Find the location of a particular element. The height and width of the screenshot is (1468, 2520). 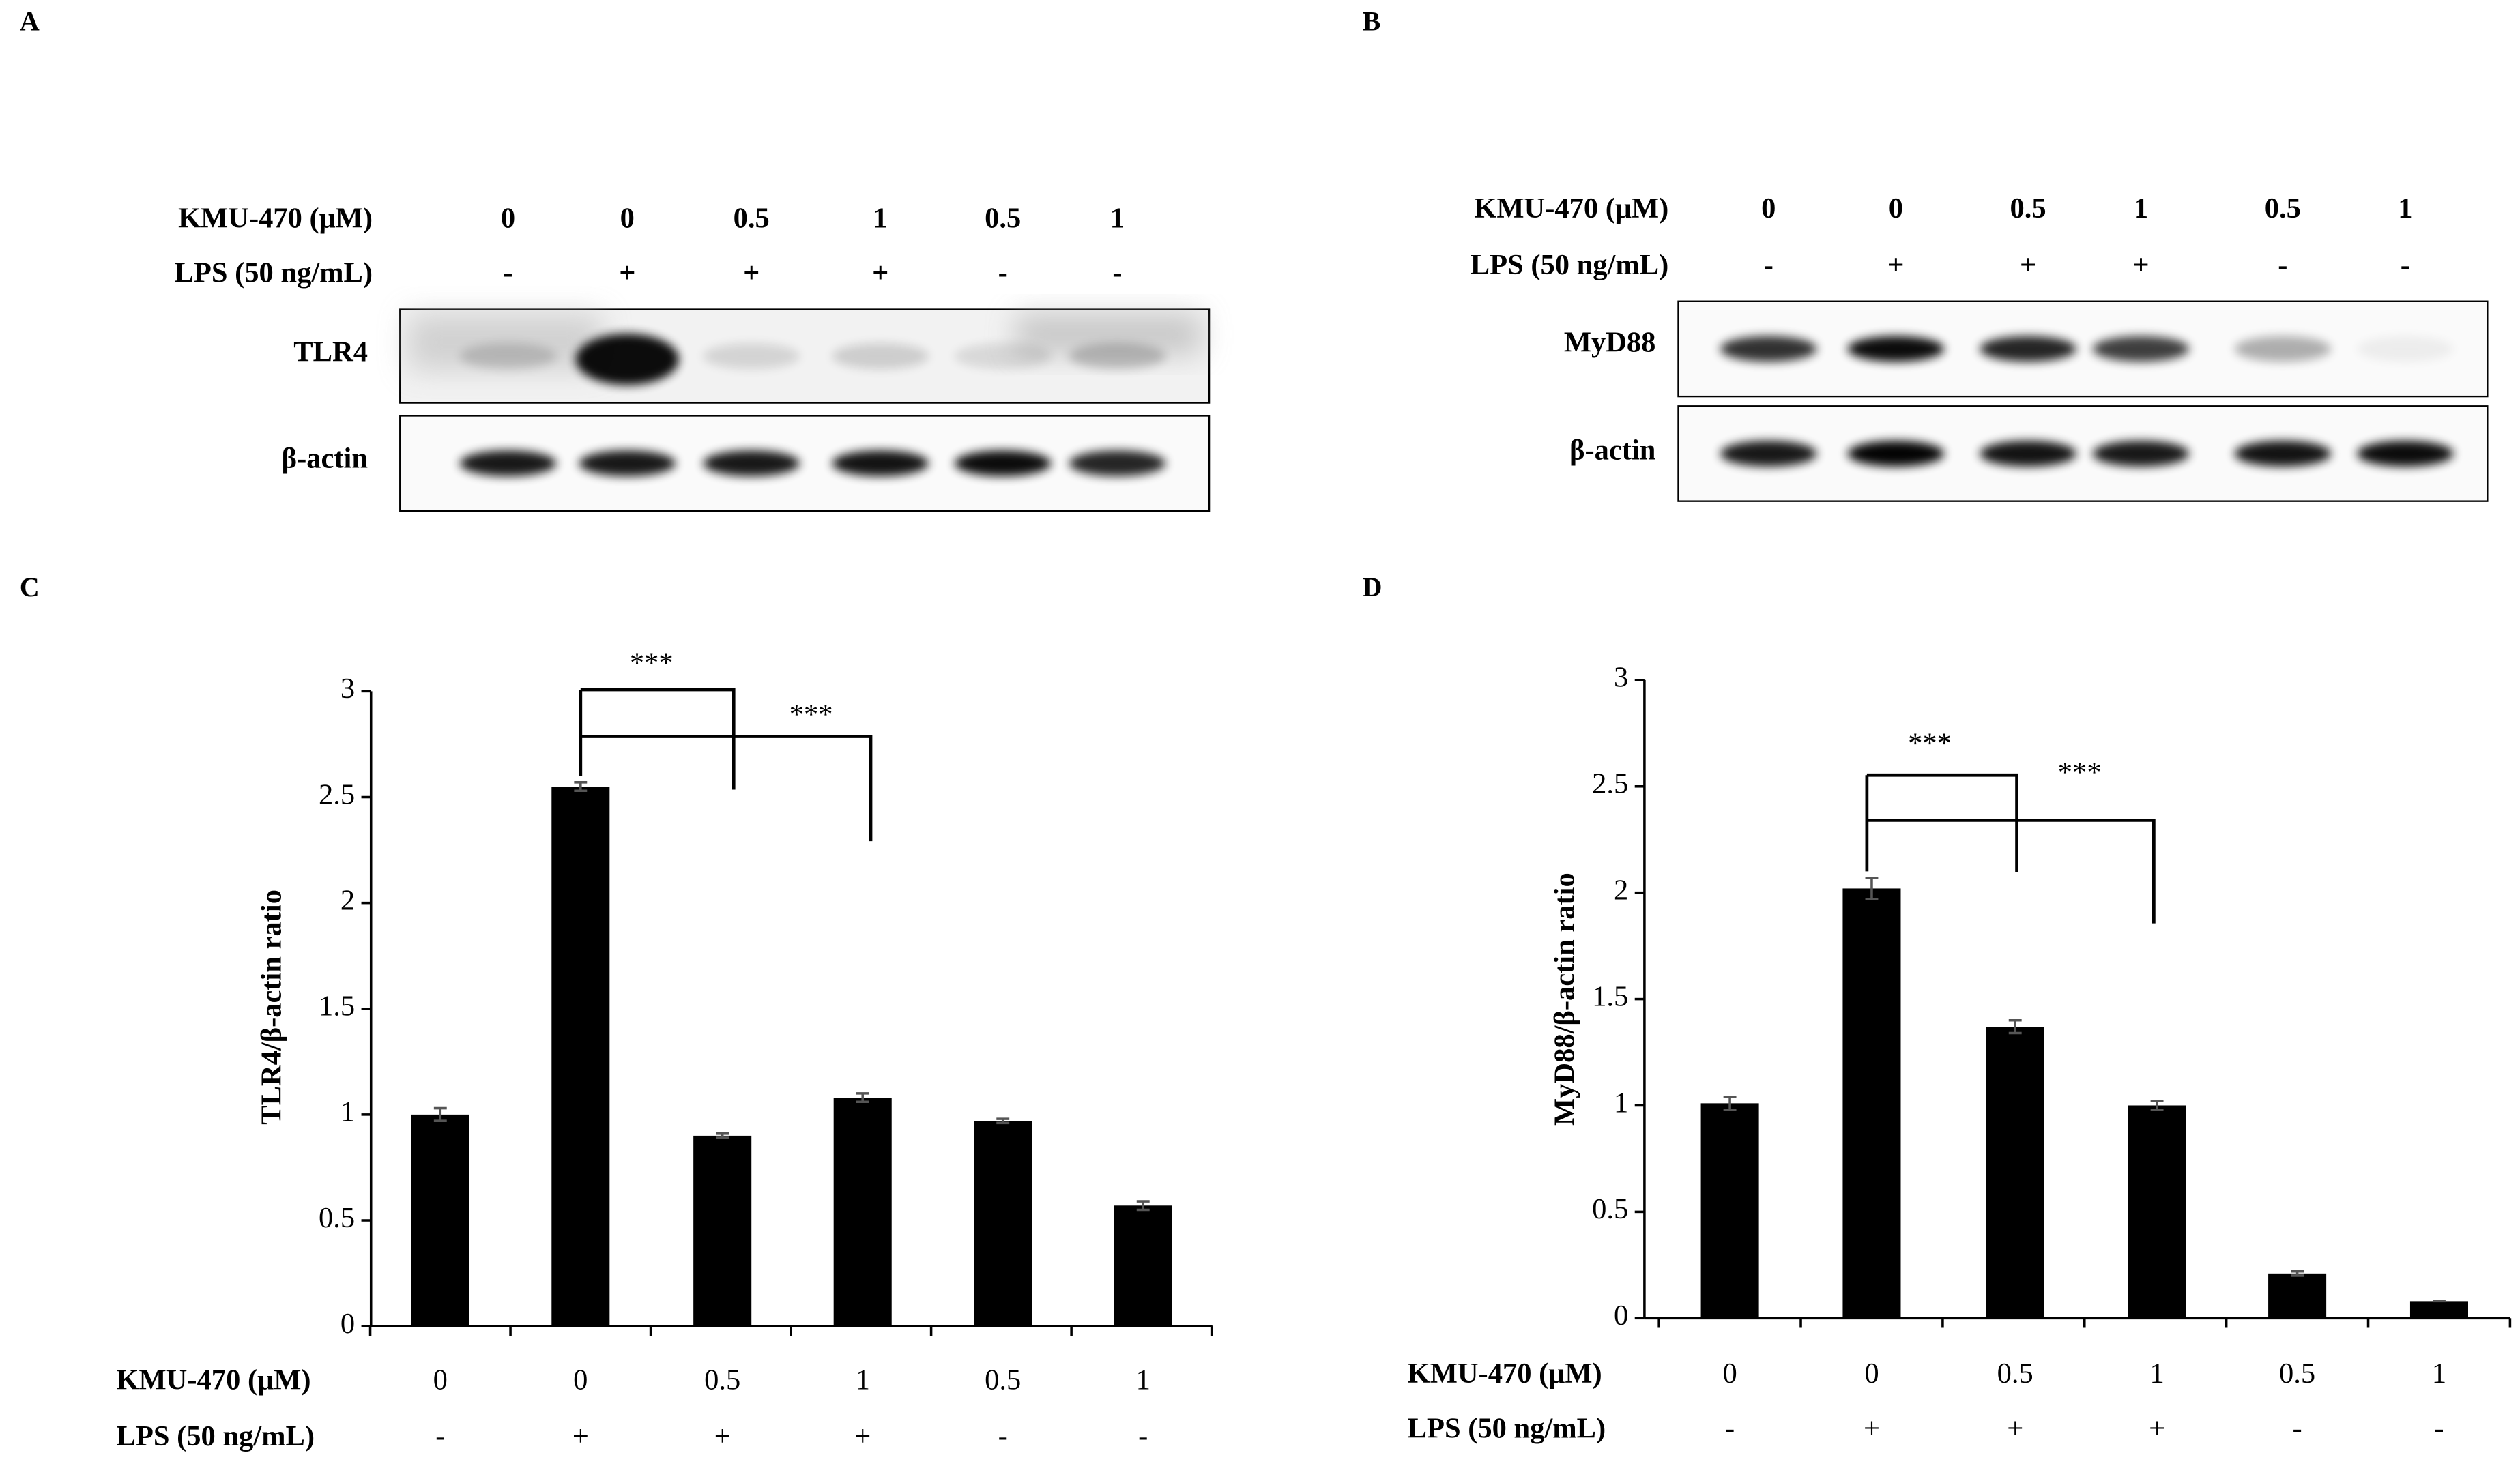

panel-label: B is located at coordinates (1372, 22).